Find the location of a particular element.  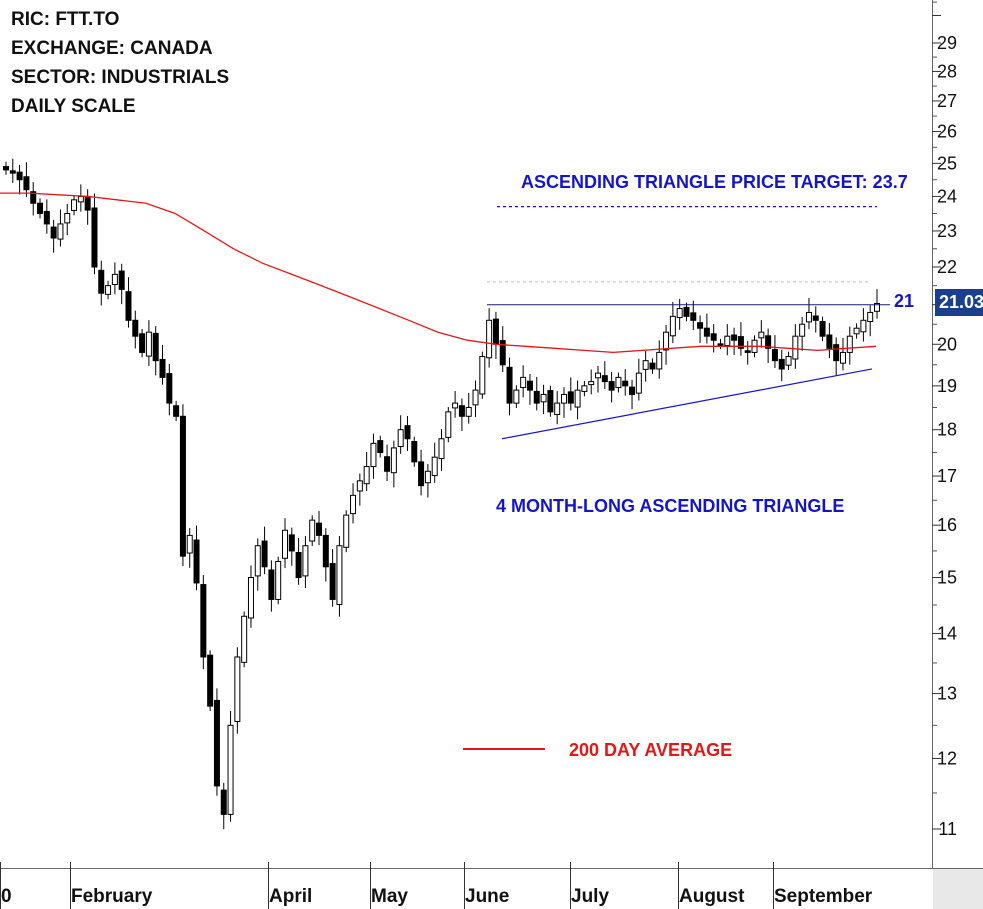

pattern-label: 4 MONTH-LONG ASCENDING TRIANGLE is located at coordinates (670, 506).